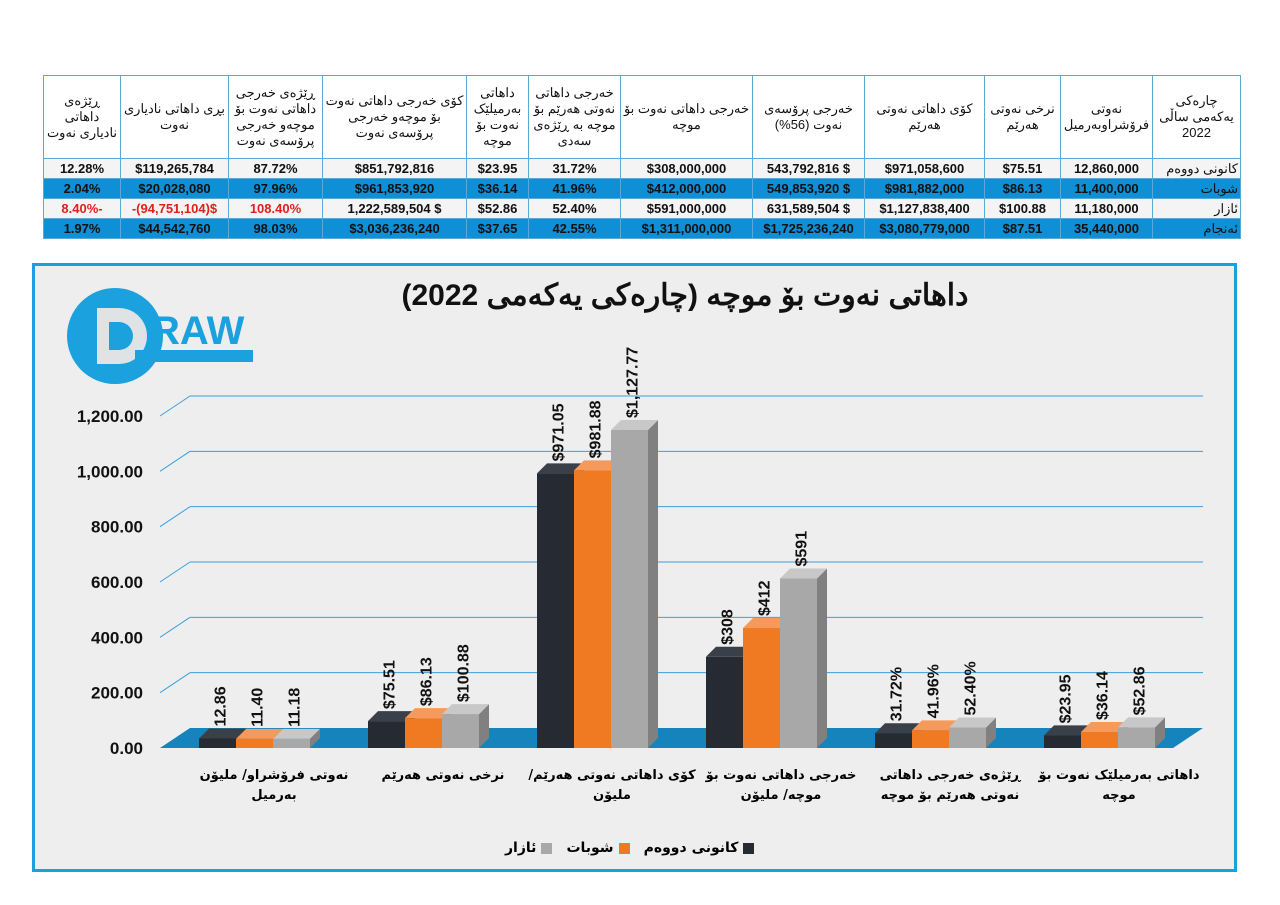  What do you see at coordinates (427, 681) in the screenshot?
I see `data-label: $86.13` at bounding box center [427, 681].